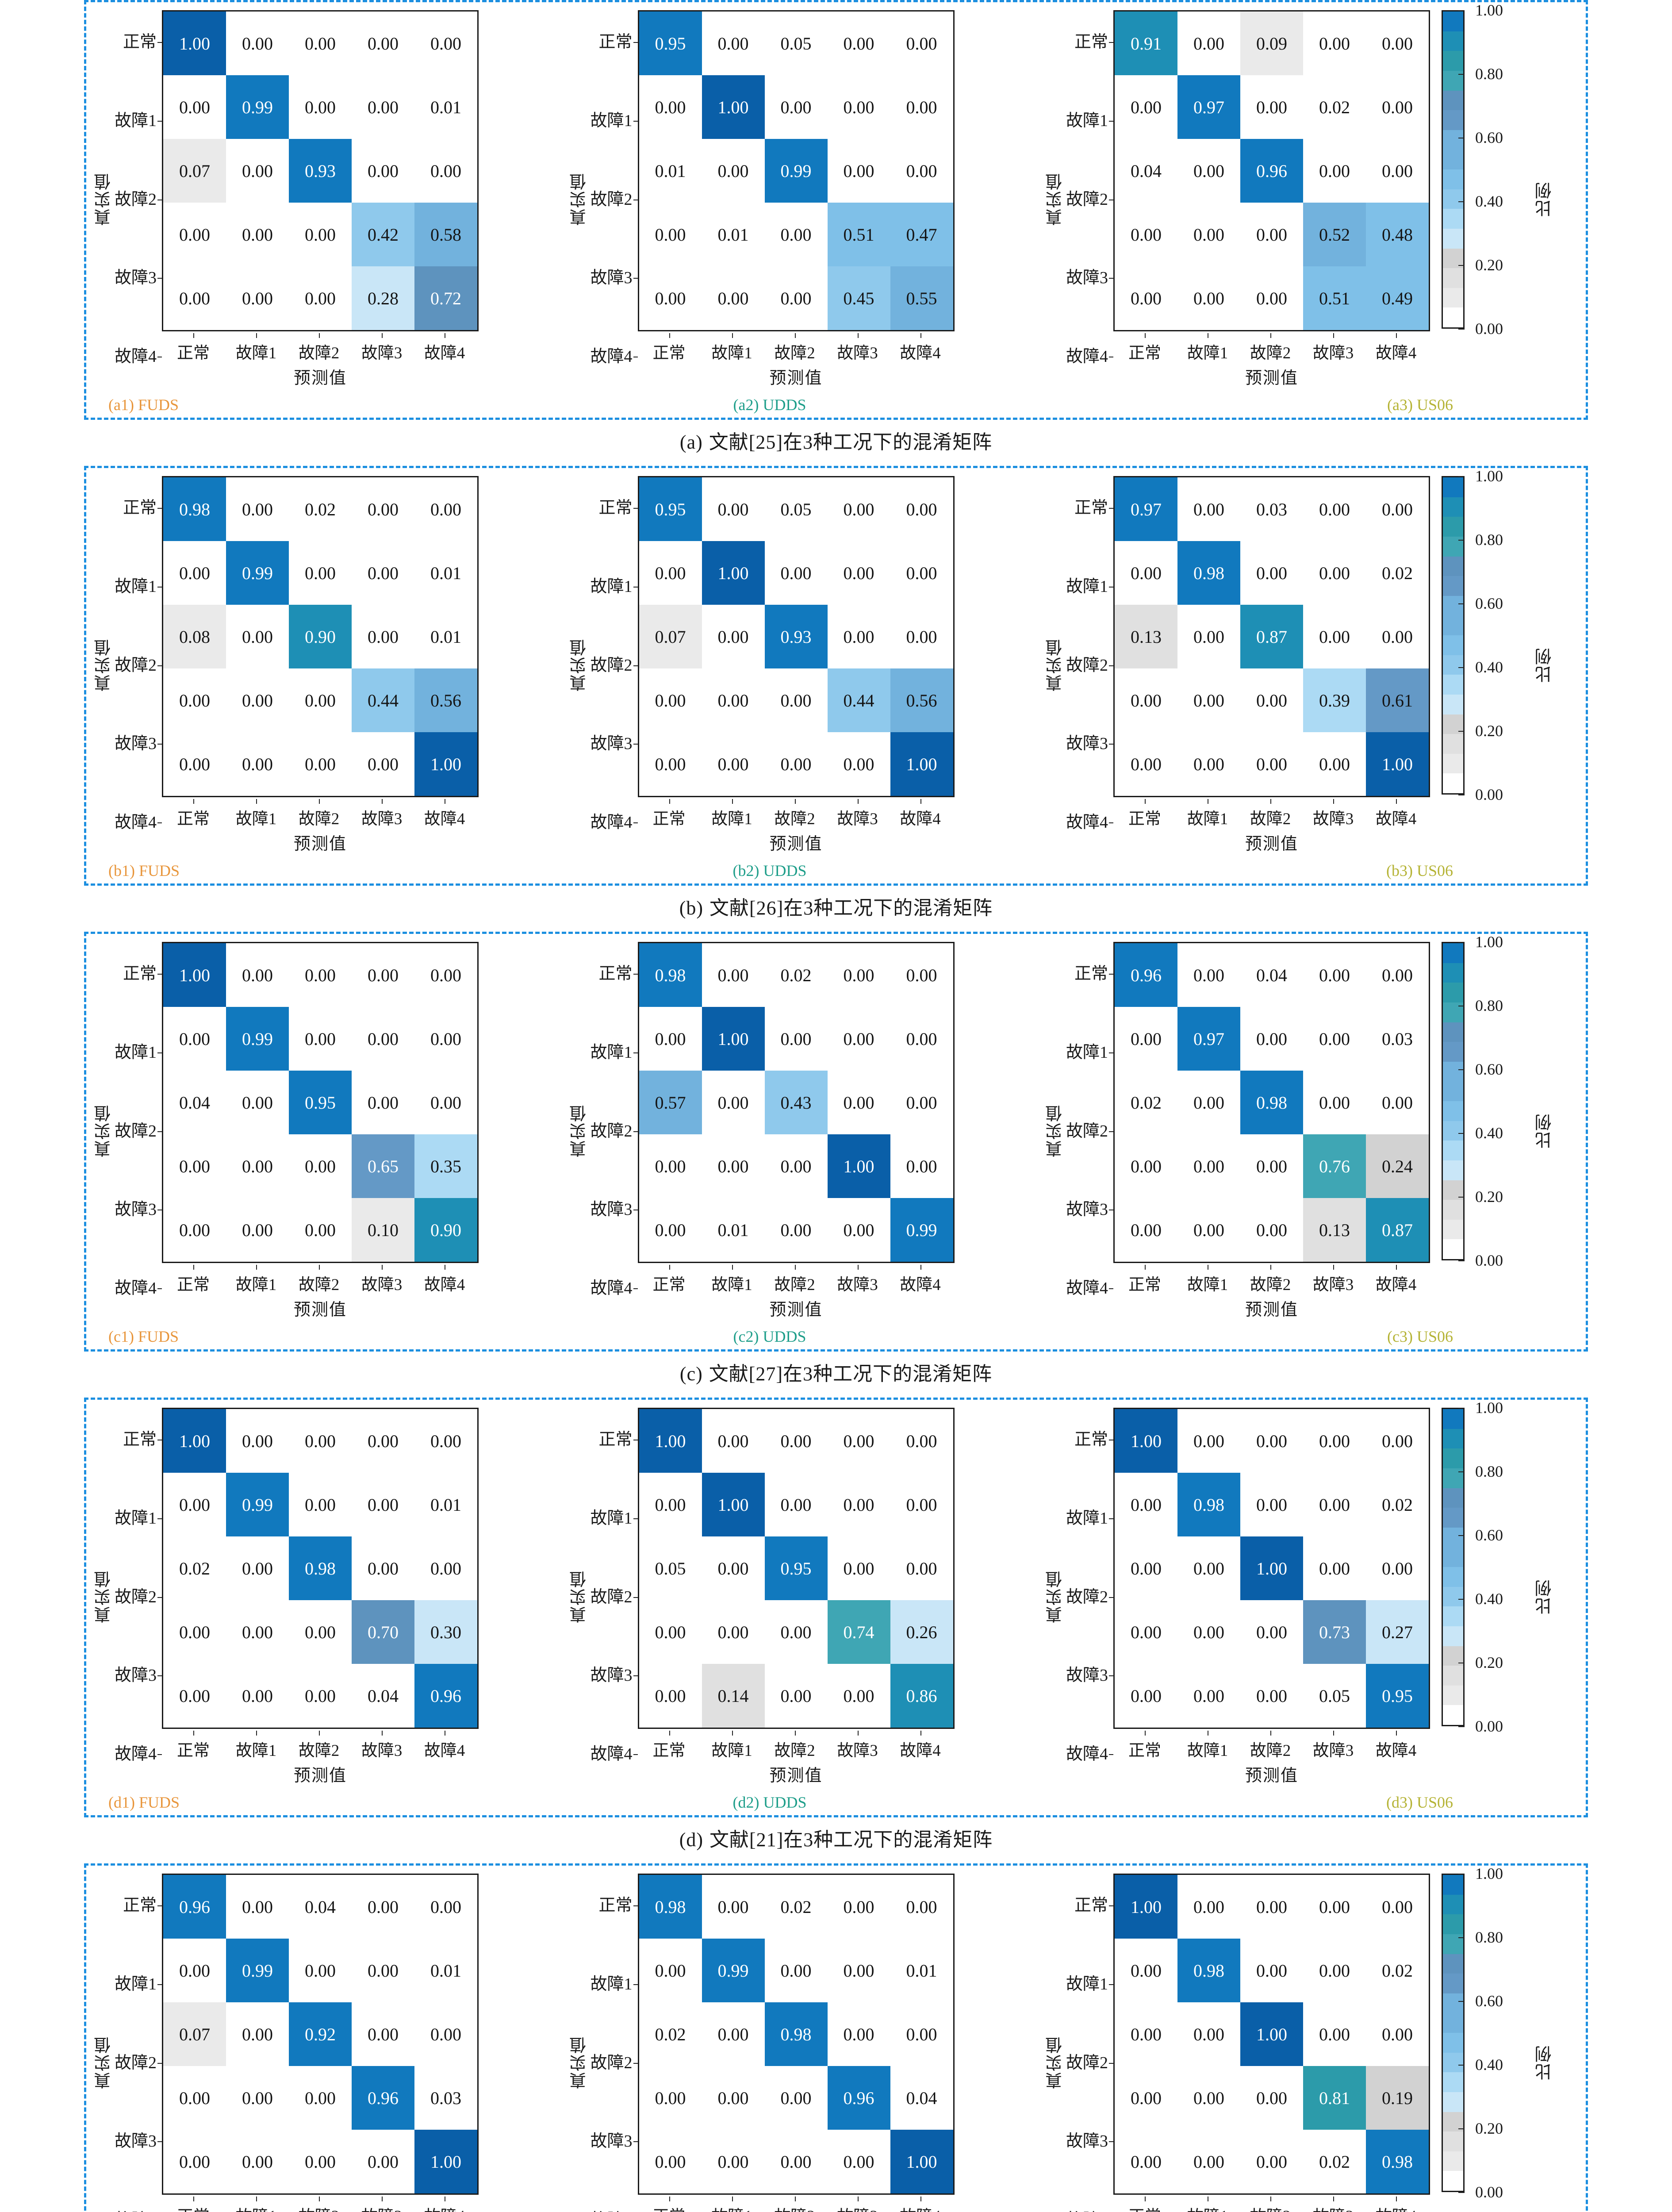 This screenshot has width=1672, height=2212. I want to click on colorbar-tick-text: 0.40, so click(1489, 1599).